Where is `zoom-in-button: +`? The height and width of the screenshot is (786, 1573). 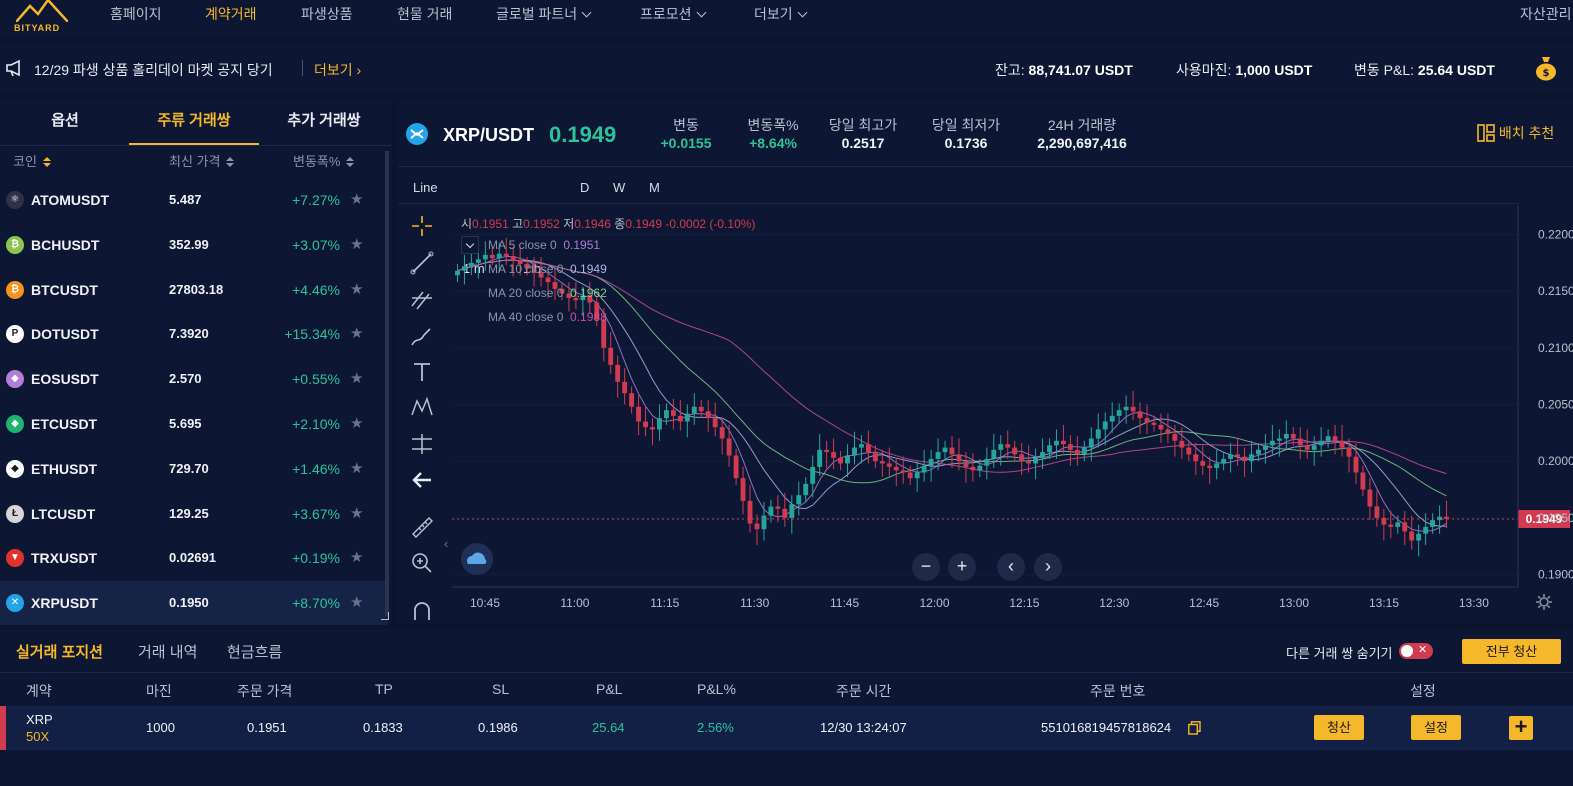
zoom-in-button: + is located at coordinates (962, 567).